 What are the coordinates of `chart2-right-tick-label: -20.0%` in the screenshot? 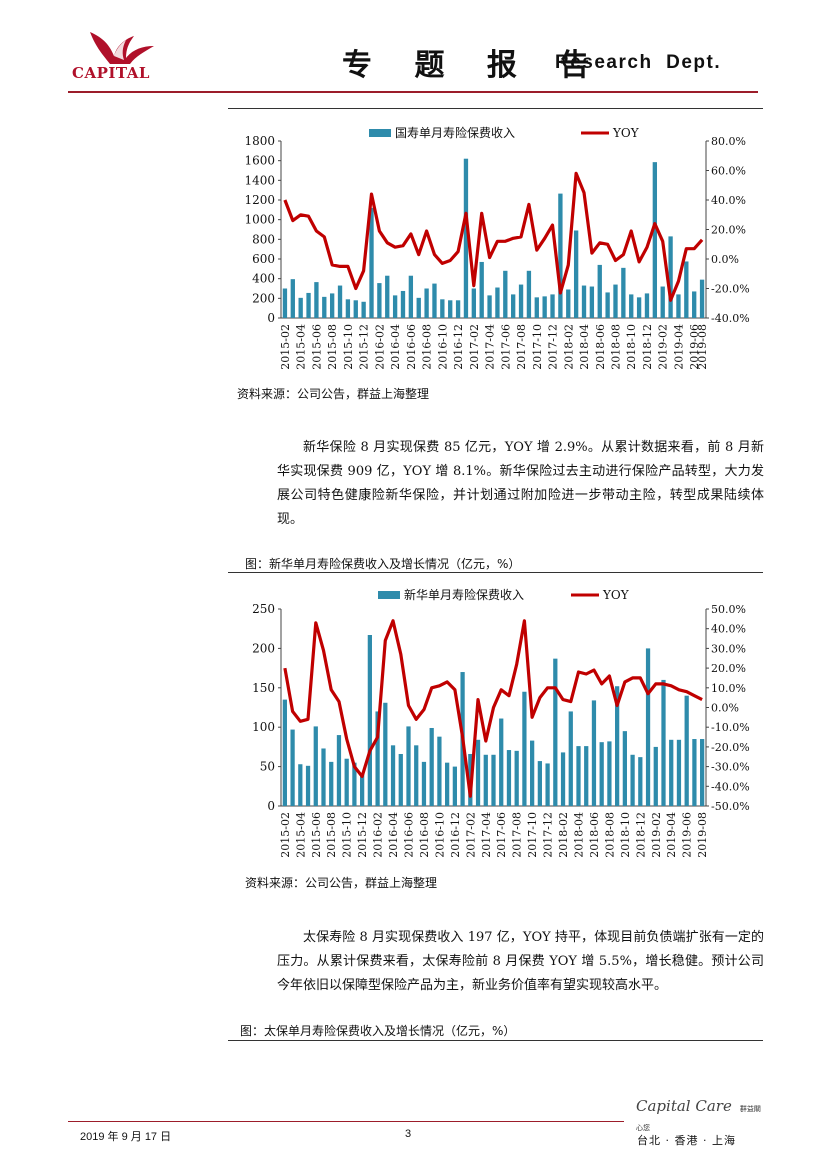 It's located at (730, 747).